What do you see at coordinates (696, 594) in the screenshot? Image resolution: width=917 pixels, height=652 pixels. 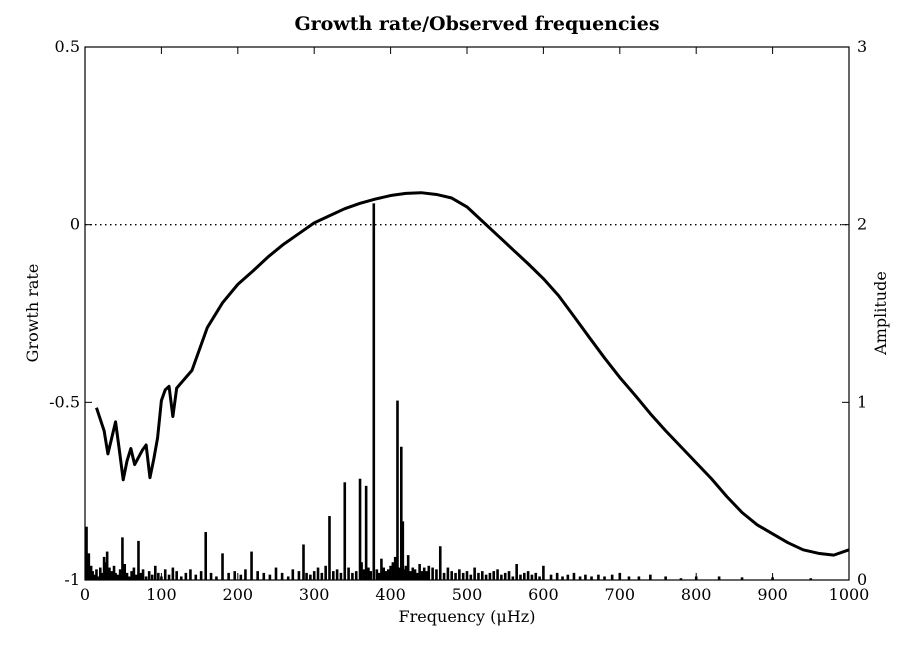 I see `x-tick-label: 800` at bounding box center [696, 594].